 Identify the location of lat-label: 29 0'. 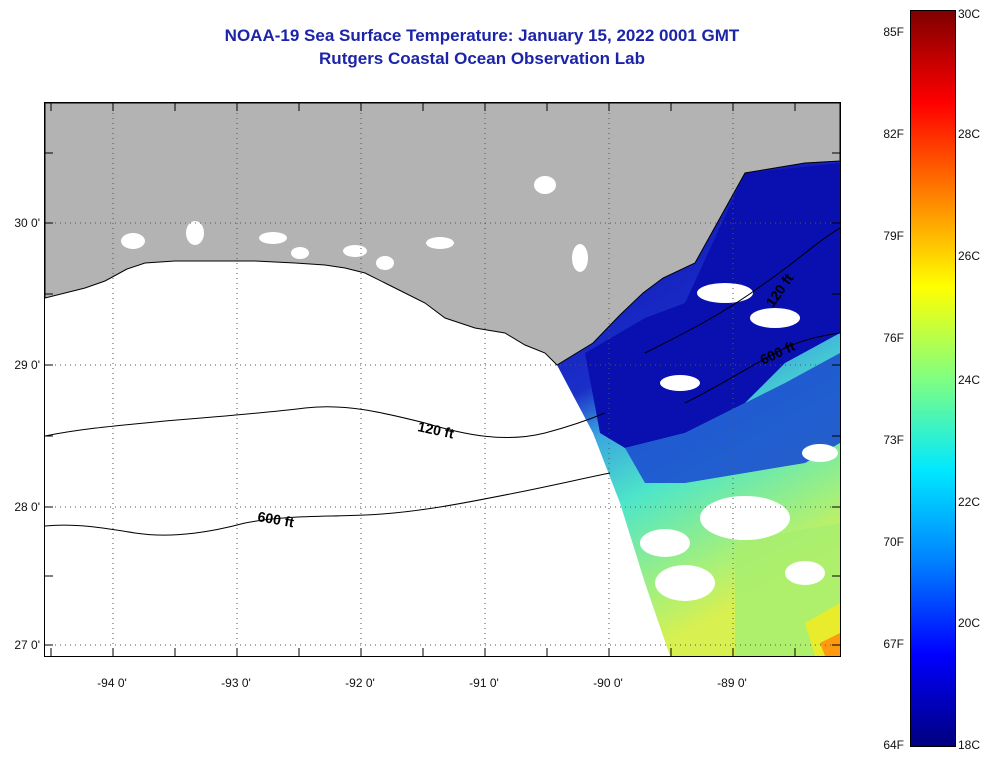
(27, 365).